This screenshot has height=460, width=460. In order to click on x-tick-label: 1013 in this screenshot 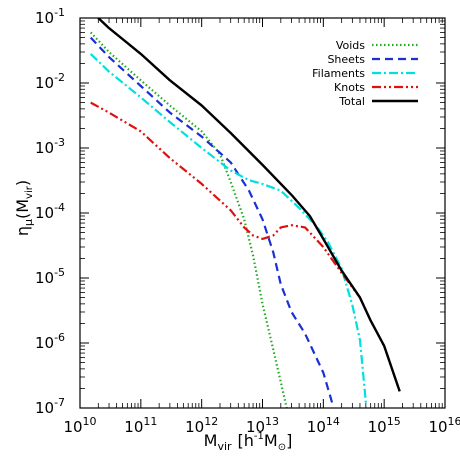, I will do `click(262, 425)`.